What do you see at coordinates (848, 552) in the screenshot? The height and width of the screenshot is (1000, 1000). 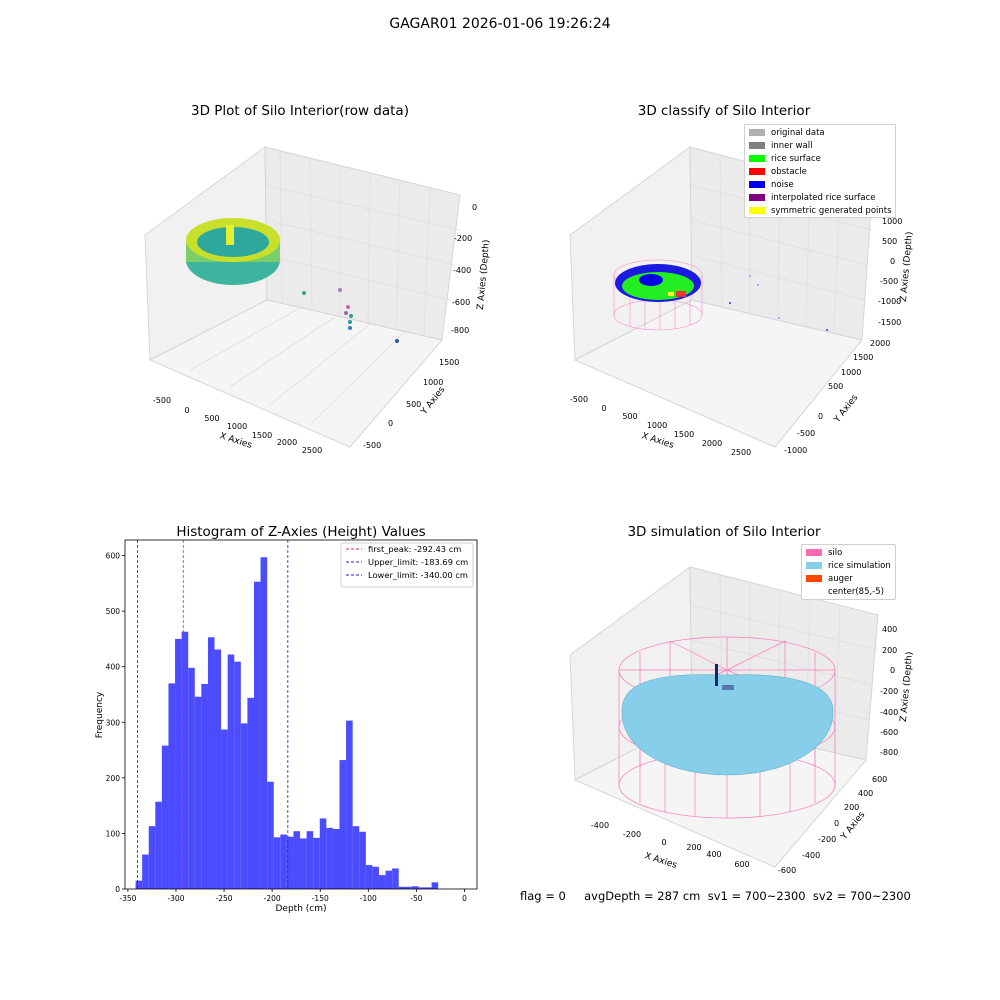 I see `sim-legend-item: silo` at bounding box center [848, 552].